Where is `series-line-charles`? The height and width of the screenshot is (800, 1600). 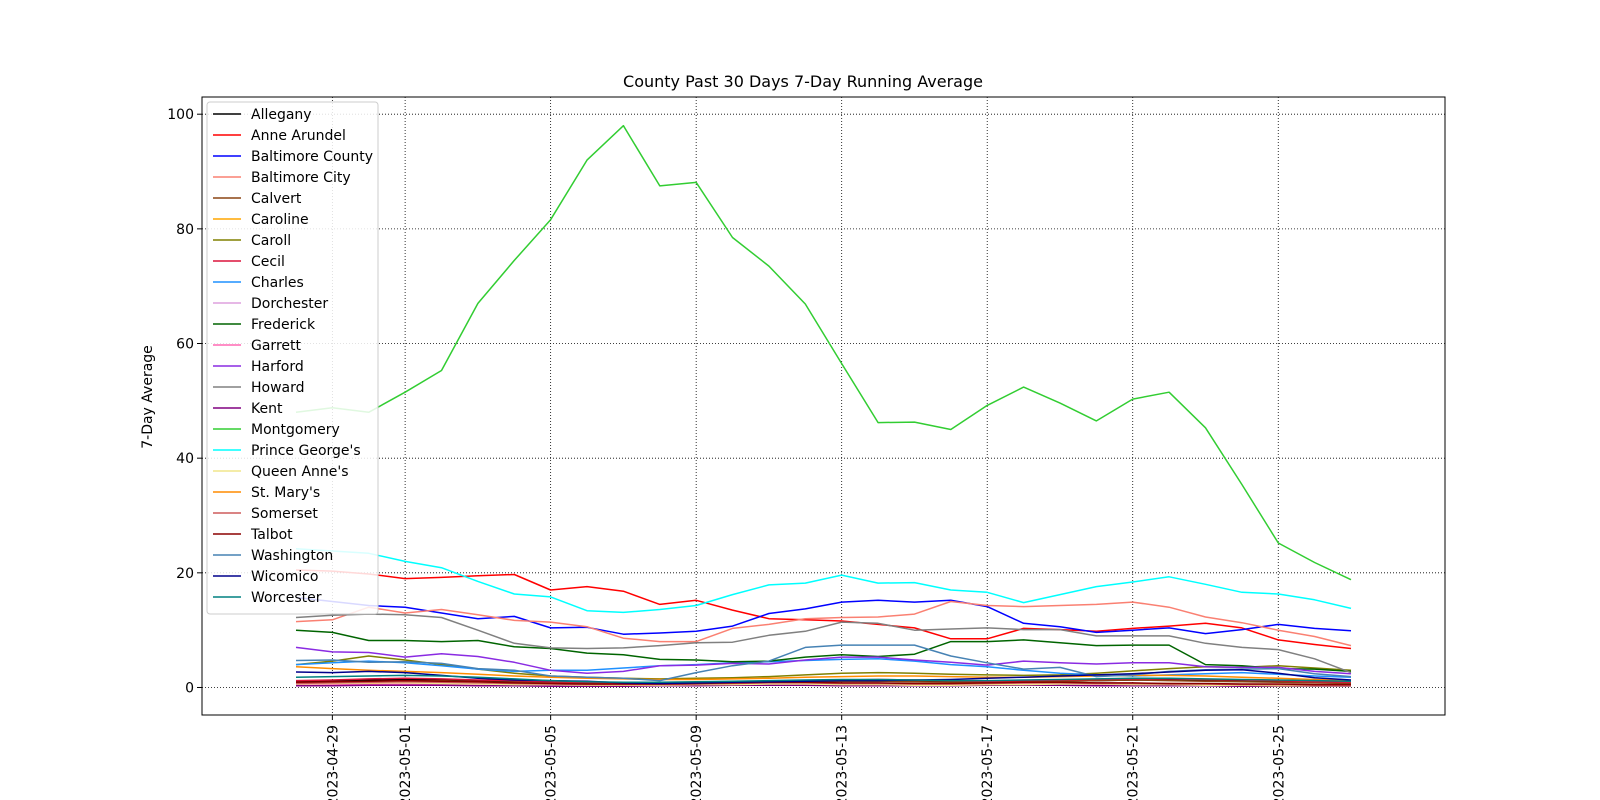
series-line-charles is located at coordinates (823, 668).